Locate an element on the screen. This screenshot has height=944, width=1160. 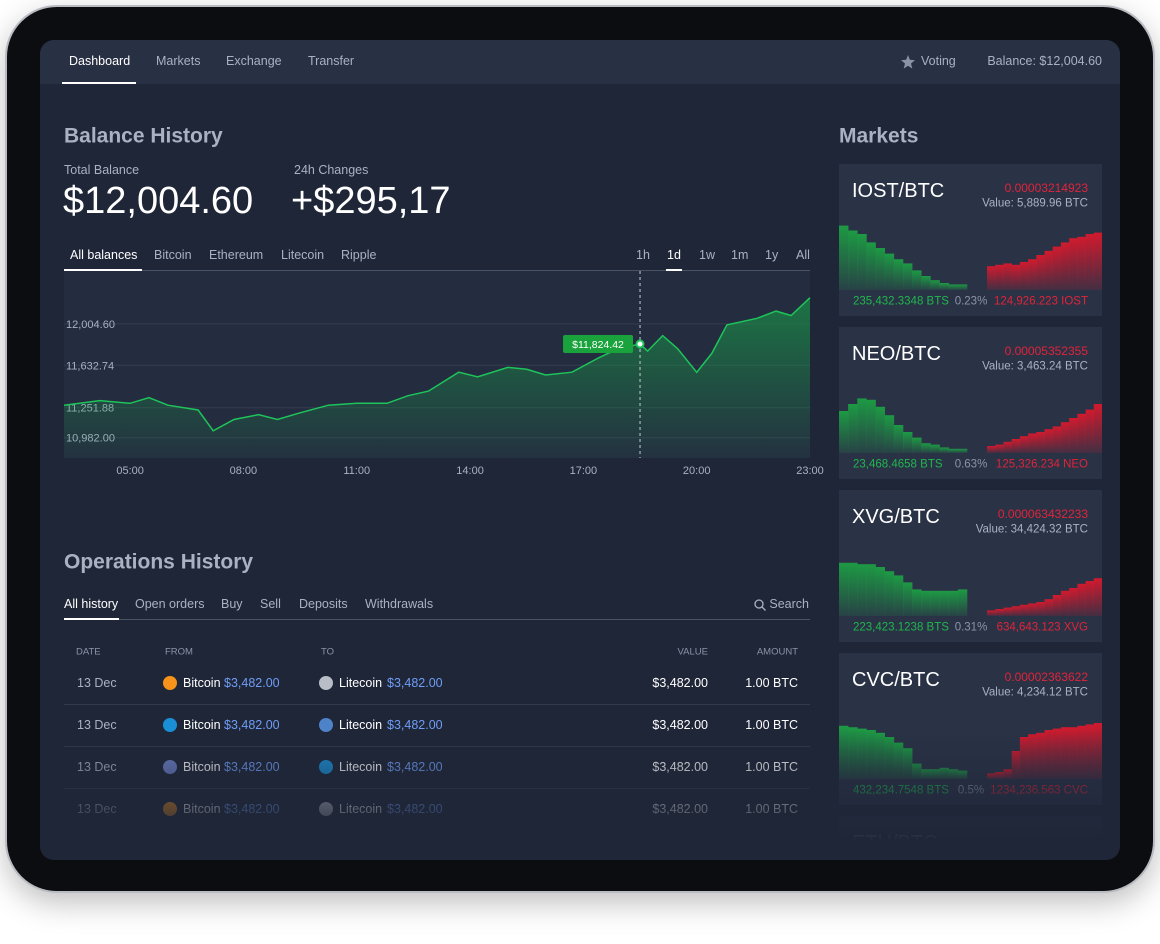
range-tab: 1d is located at coordinates (674, 254).